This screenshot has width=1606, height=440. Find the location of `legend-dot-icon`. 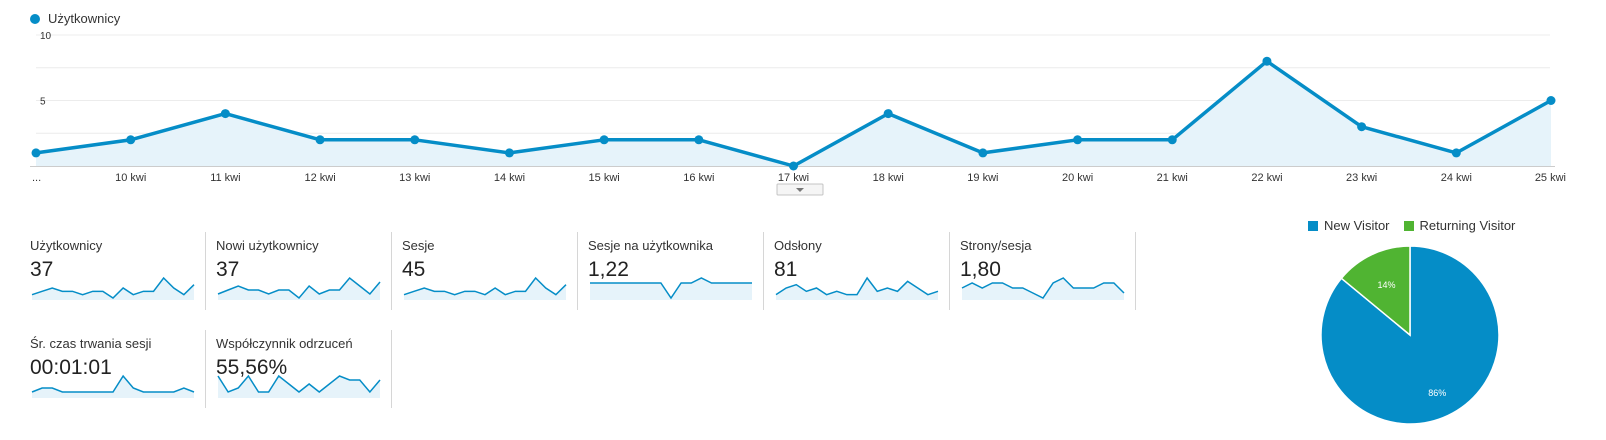

legend-dot-icon is located at coordinates (35, 18).